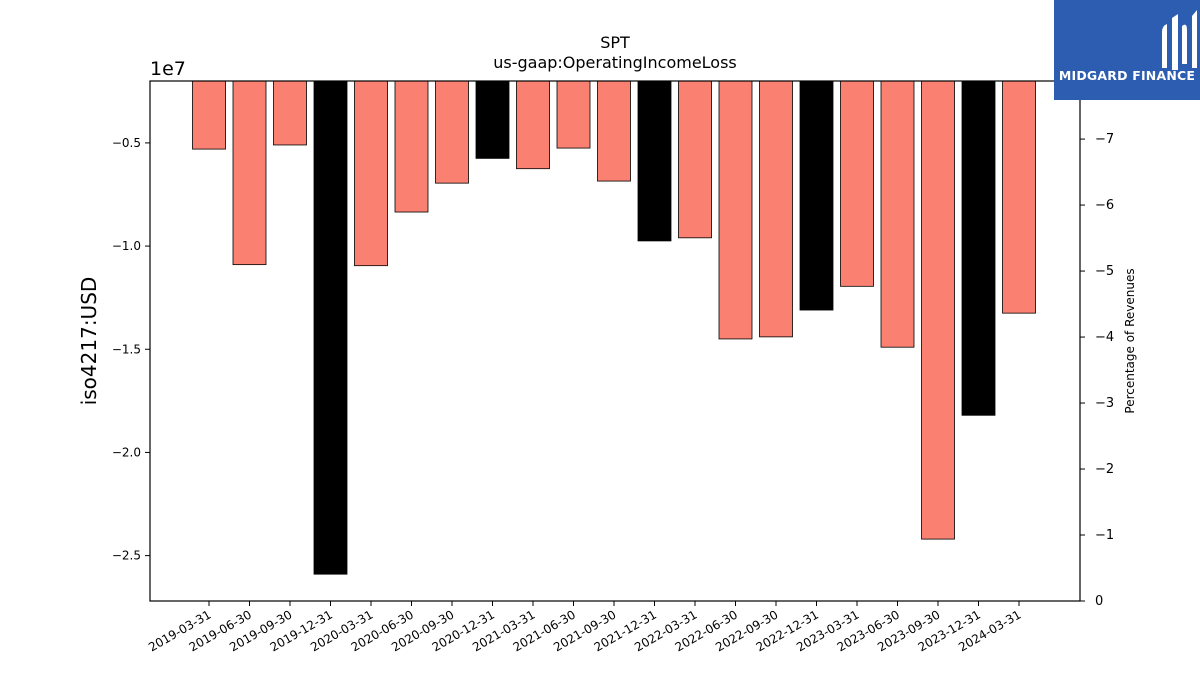 This screenshot has width=1200, height=675. Describe the element at coordinates (1179, 40) in the screenshot. I see `midgard-logo-icon` at that location.